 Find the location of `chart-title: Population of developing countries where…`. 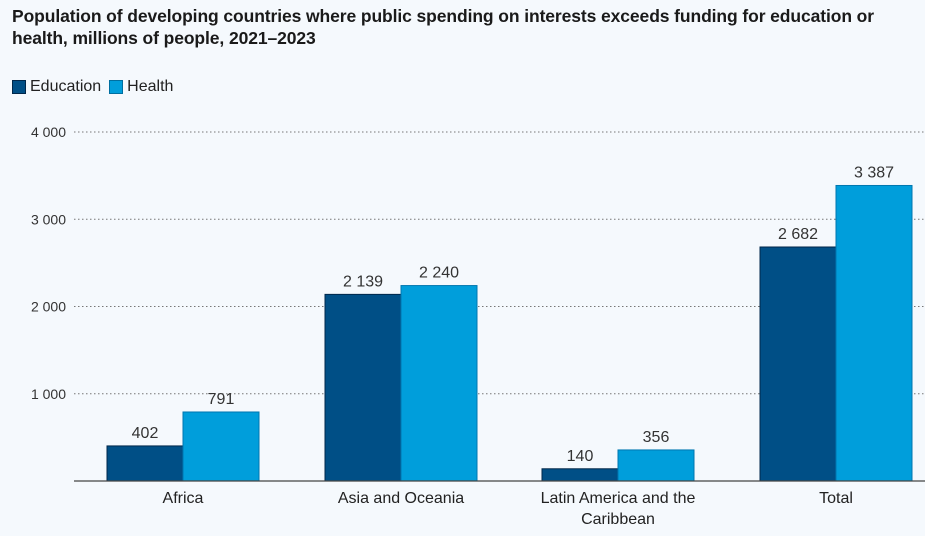

chart-title: Population of developing countries where… is located at coordinates (443, 27).